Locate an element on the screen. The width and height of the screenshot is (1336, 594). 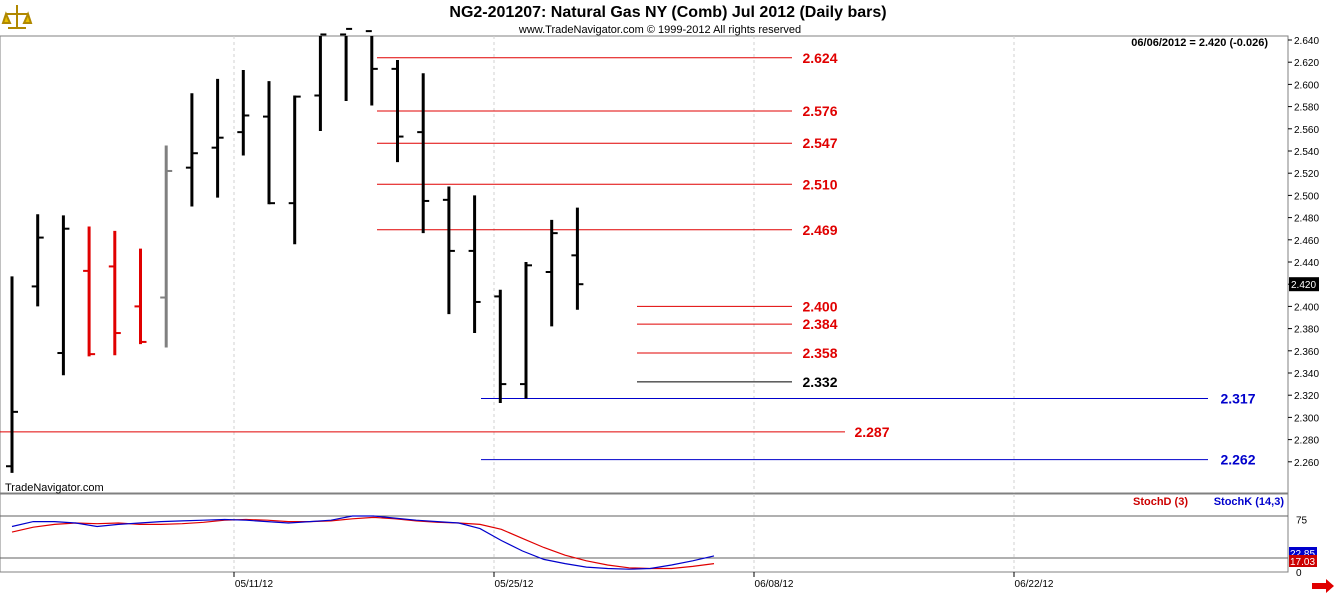
stoch-axis-label: 0 is located at coordinates (1299, 573).